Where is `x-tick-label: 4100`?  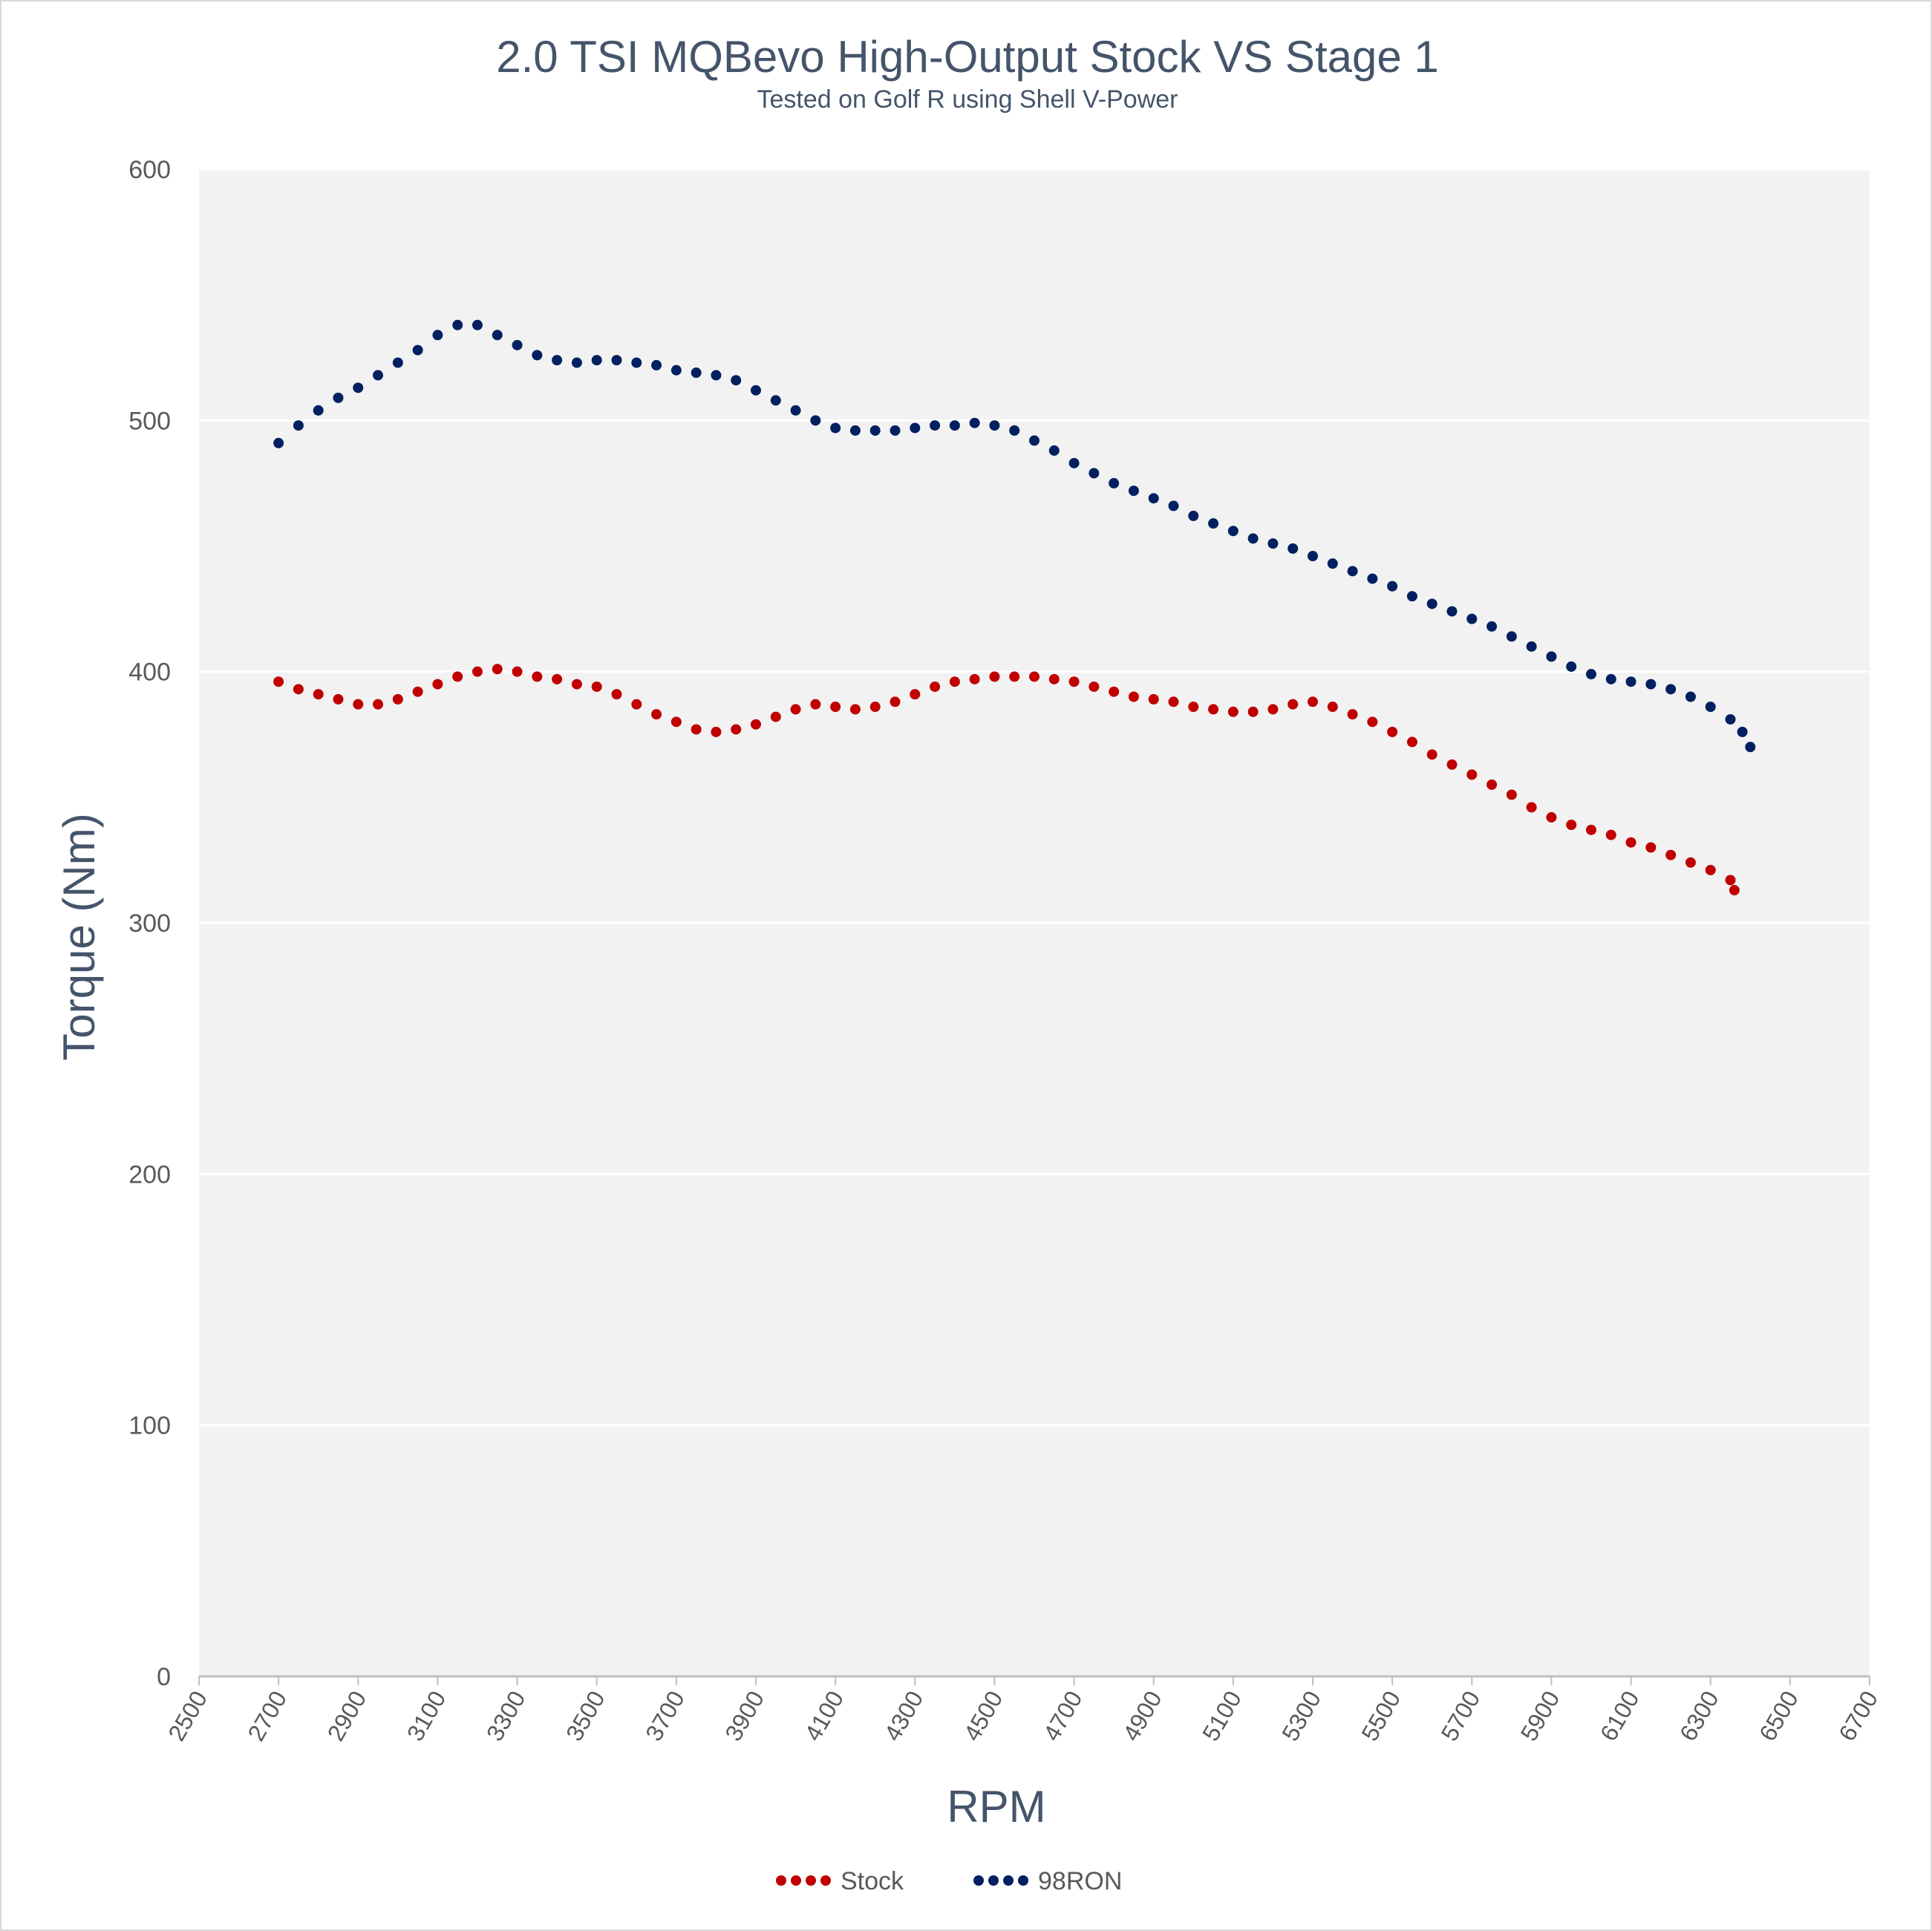 x-tick-label: 4100 is located at coordinates (824, 1716).